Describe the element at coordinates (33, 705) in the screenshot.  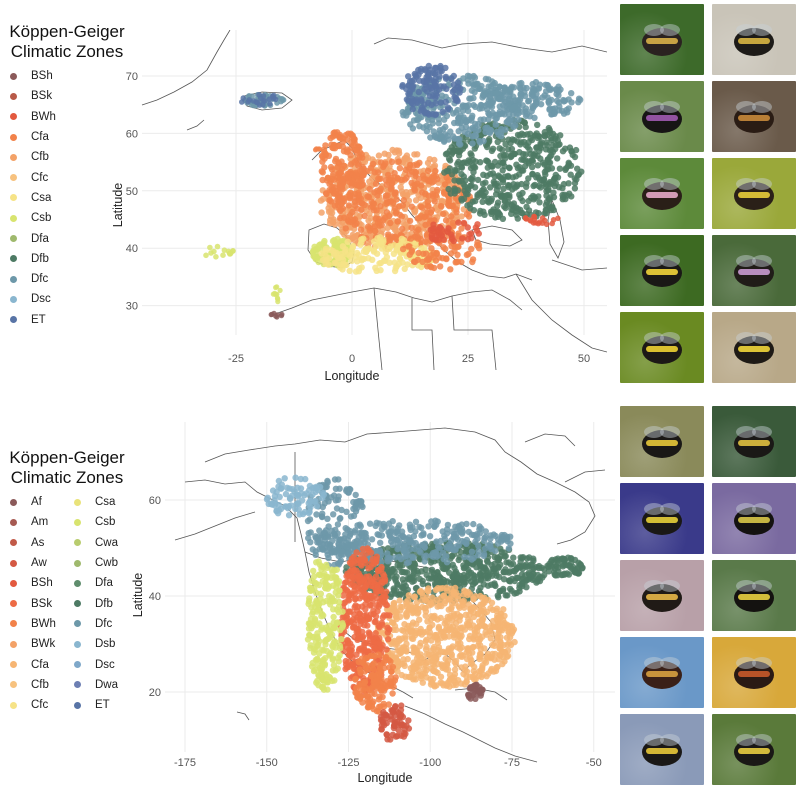
I see `na-legend-item-cfc: Cfc` at that location.